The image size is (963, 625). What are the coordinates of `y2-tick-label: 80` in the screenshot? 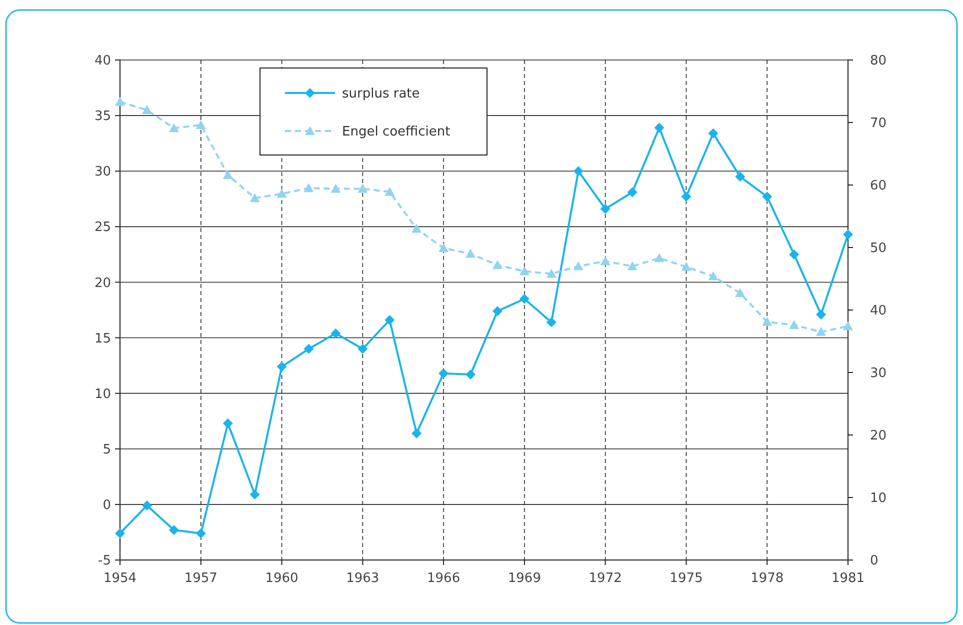 It's located at (878, 61).